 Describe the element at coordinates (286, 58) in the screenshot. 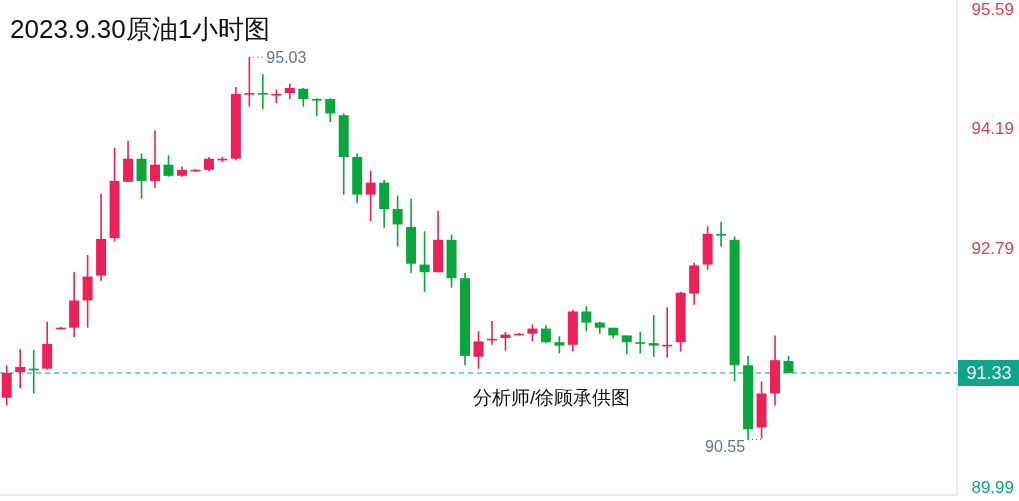

I see `annotation: 95.03` at that location.